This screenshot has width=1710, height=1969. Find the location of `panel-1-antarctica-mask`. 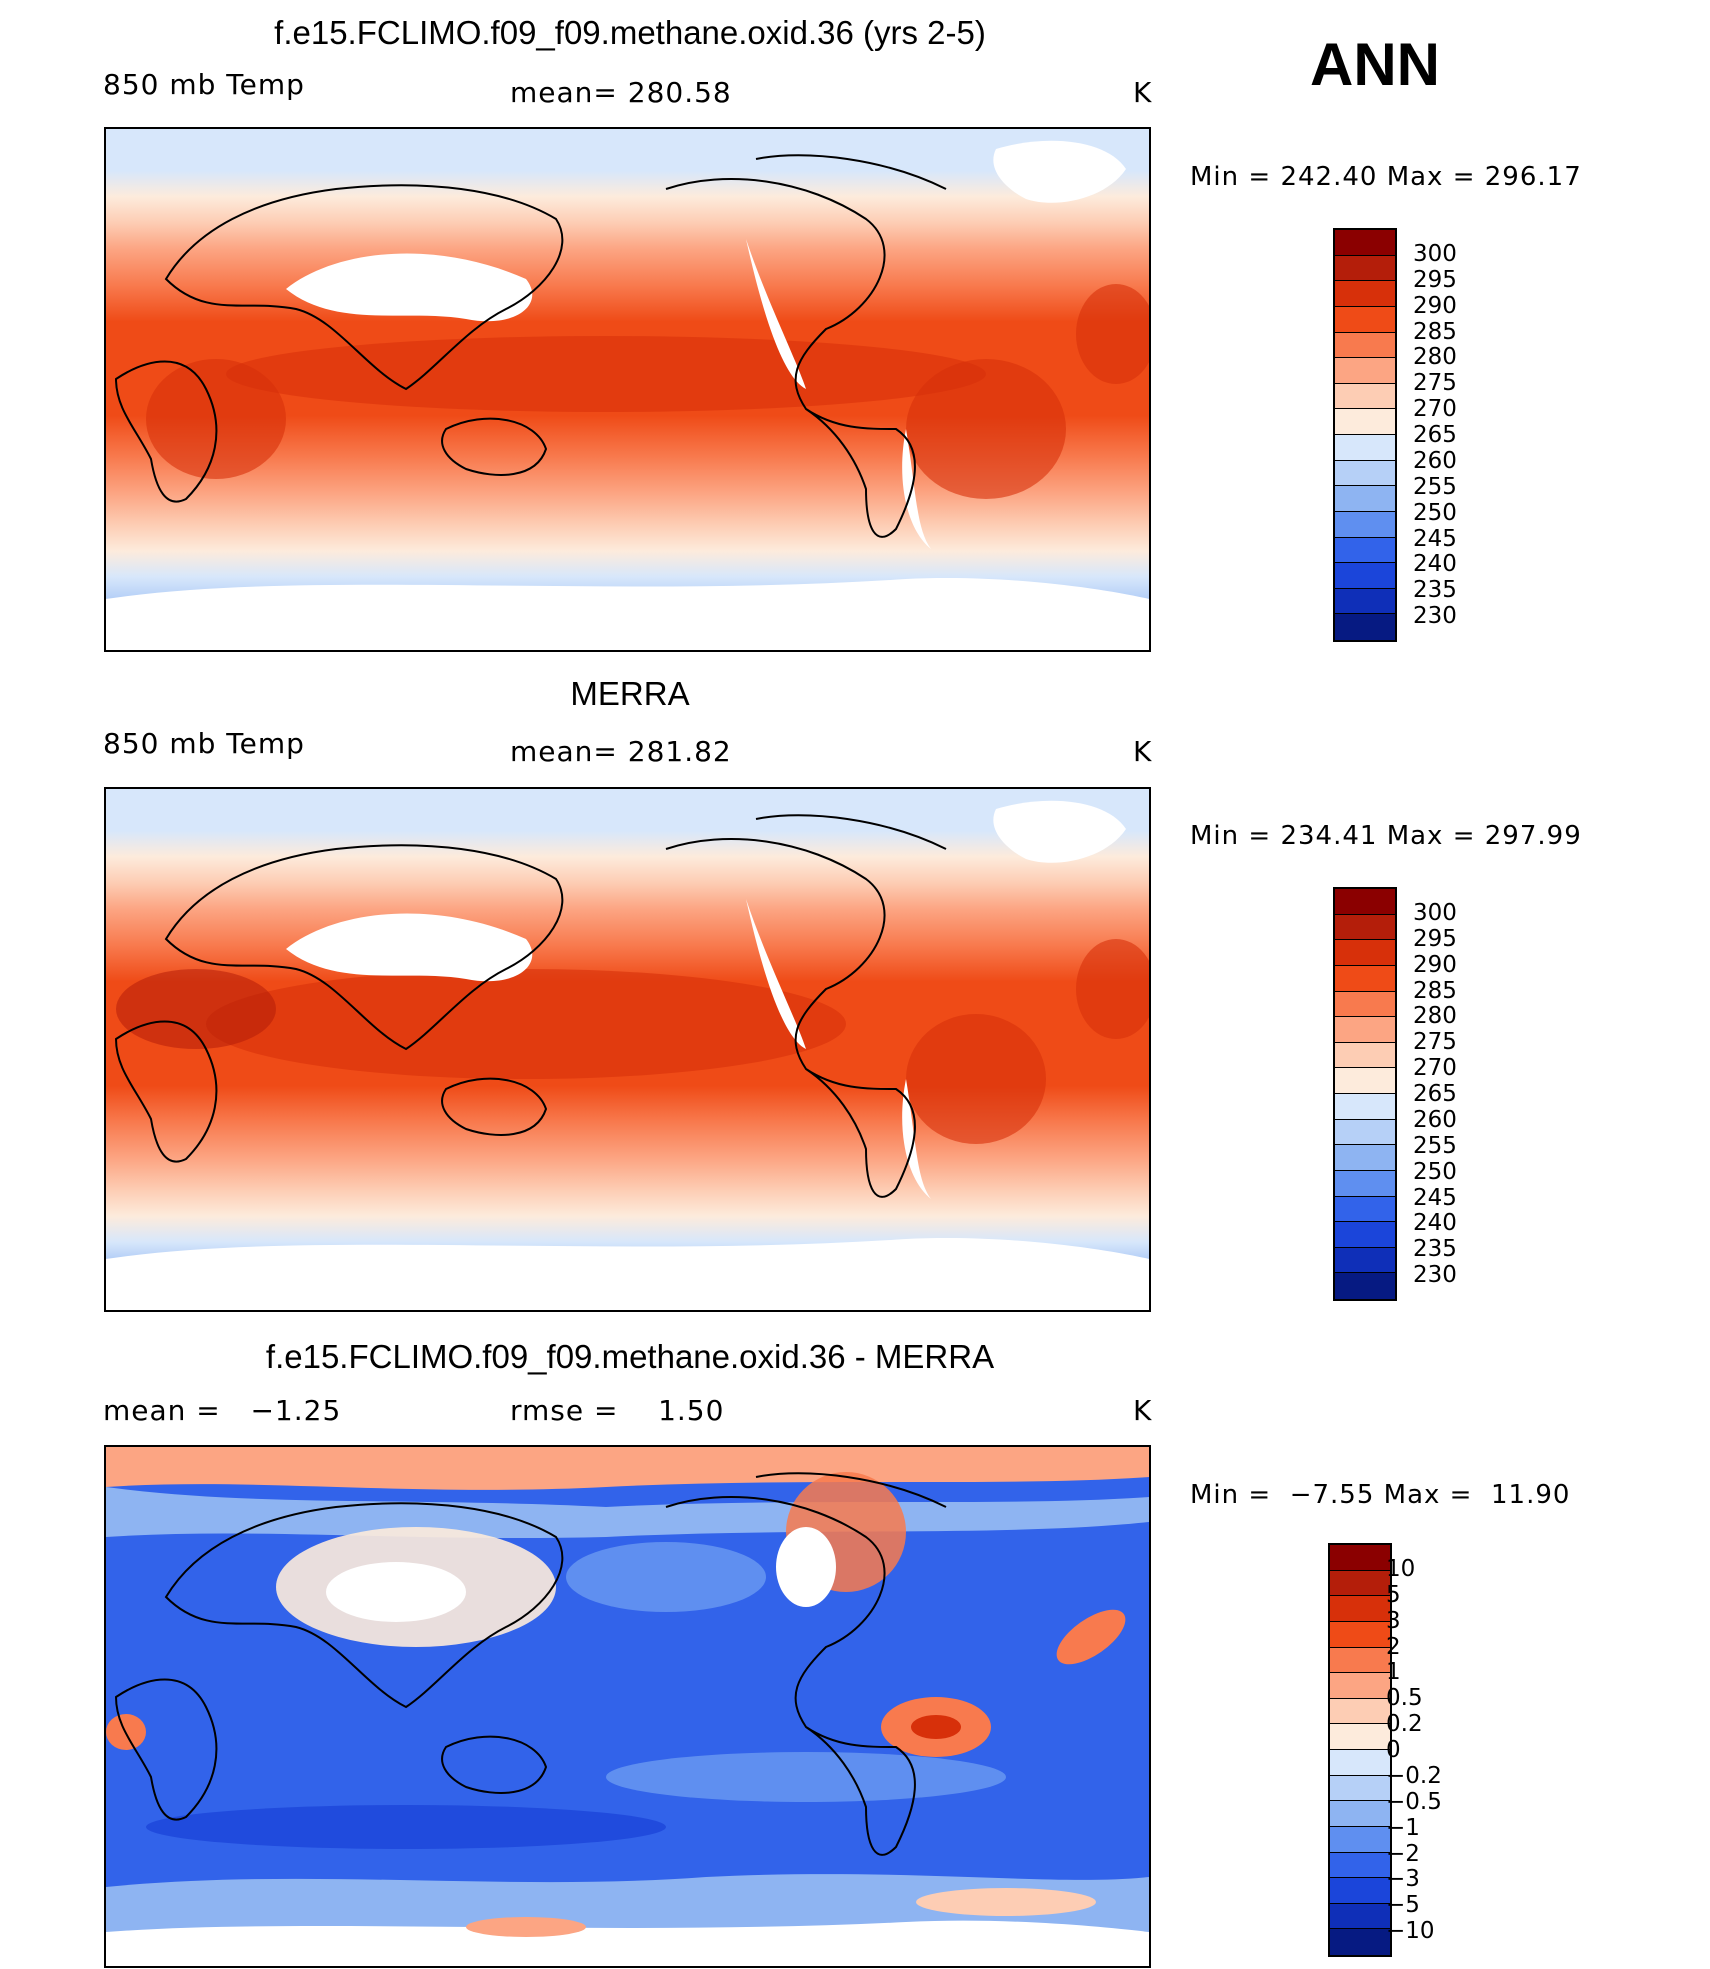

panel-1-antarctica-mask is located at coordinates (627, 614).